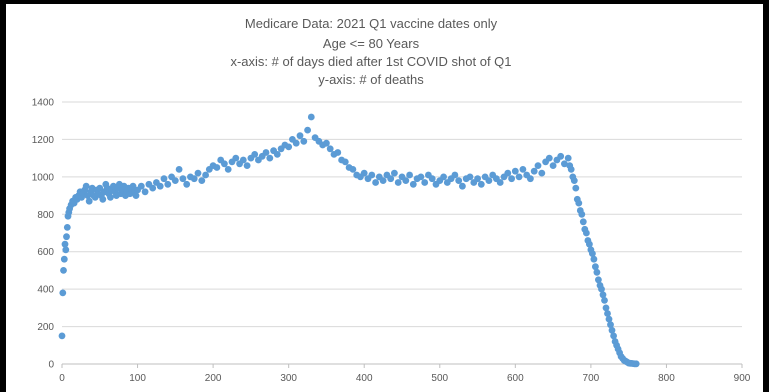 This screenshot has height=392, width=769. I want to click on x-tick-label: 600, so click(515, 378).